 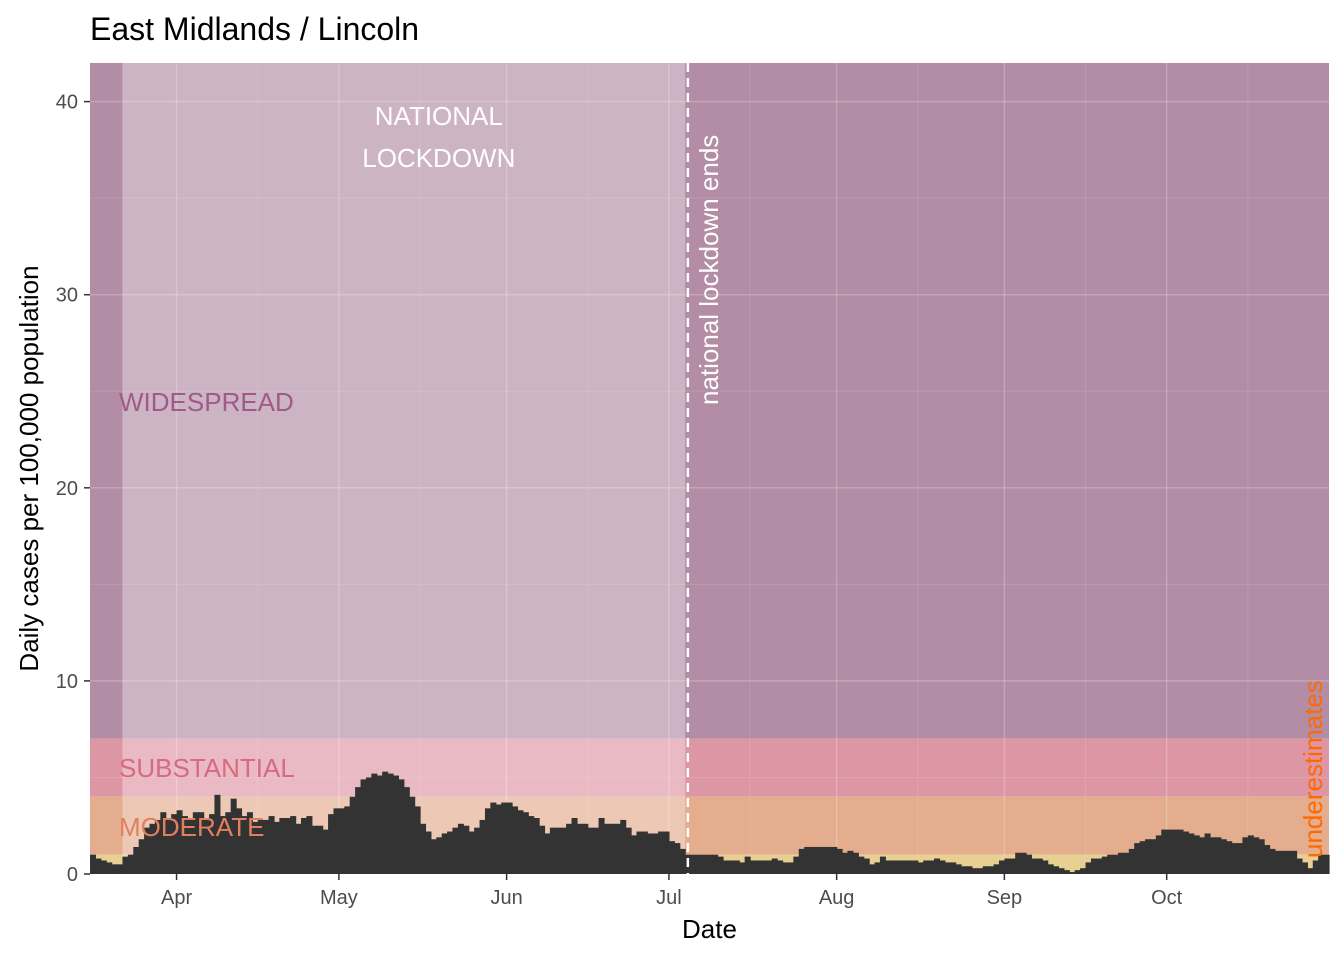 What do you see at coordinates (709, 767) in the screenshot?
I see `band-substantial` at bounding box center [709, 767].